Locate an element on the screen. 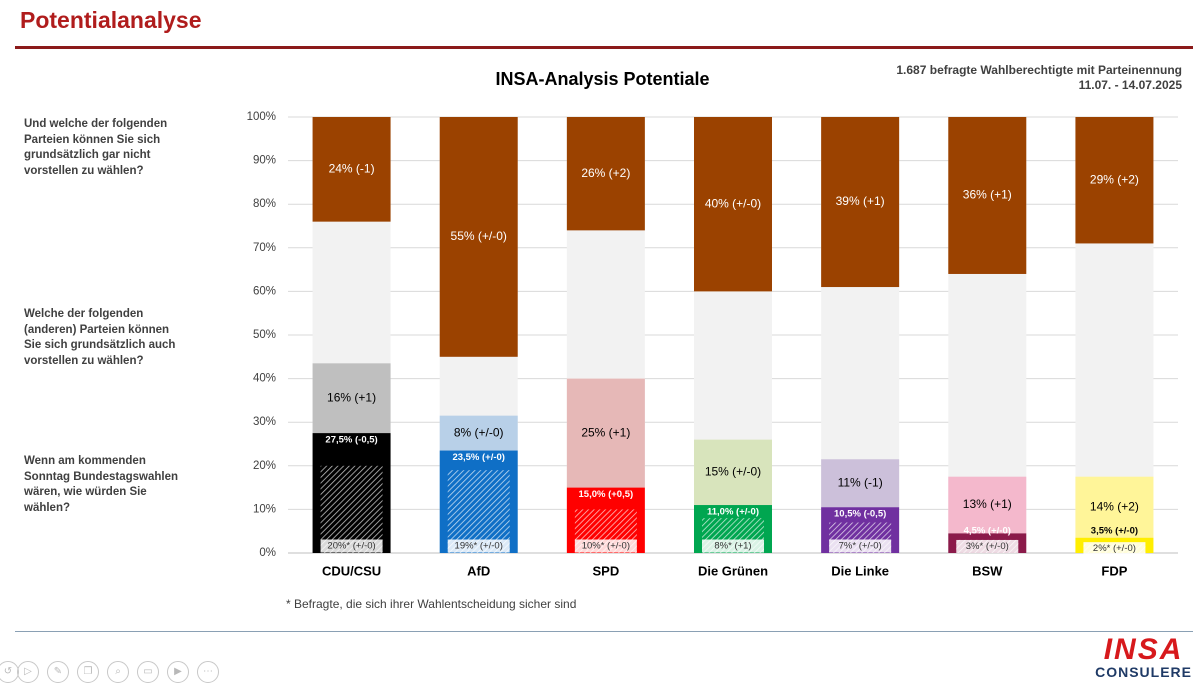 The width and height of the screenshot is (1200, 683). label-sure: 20%* (+/-0) is located at coordinates (351, 546).